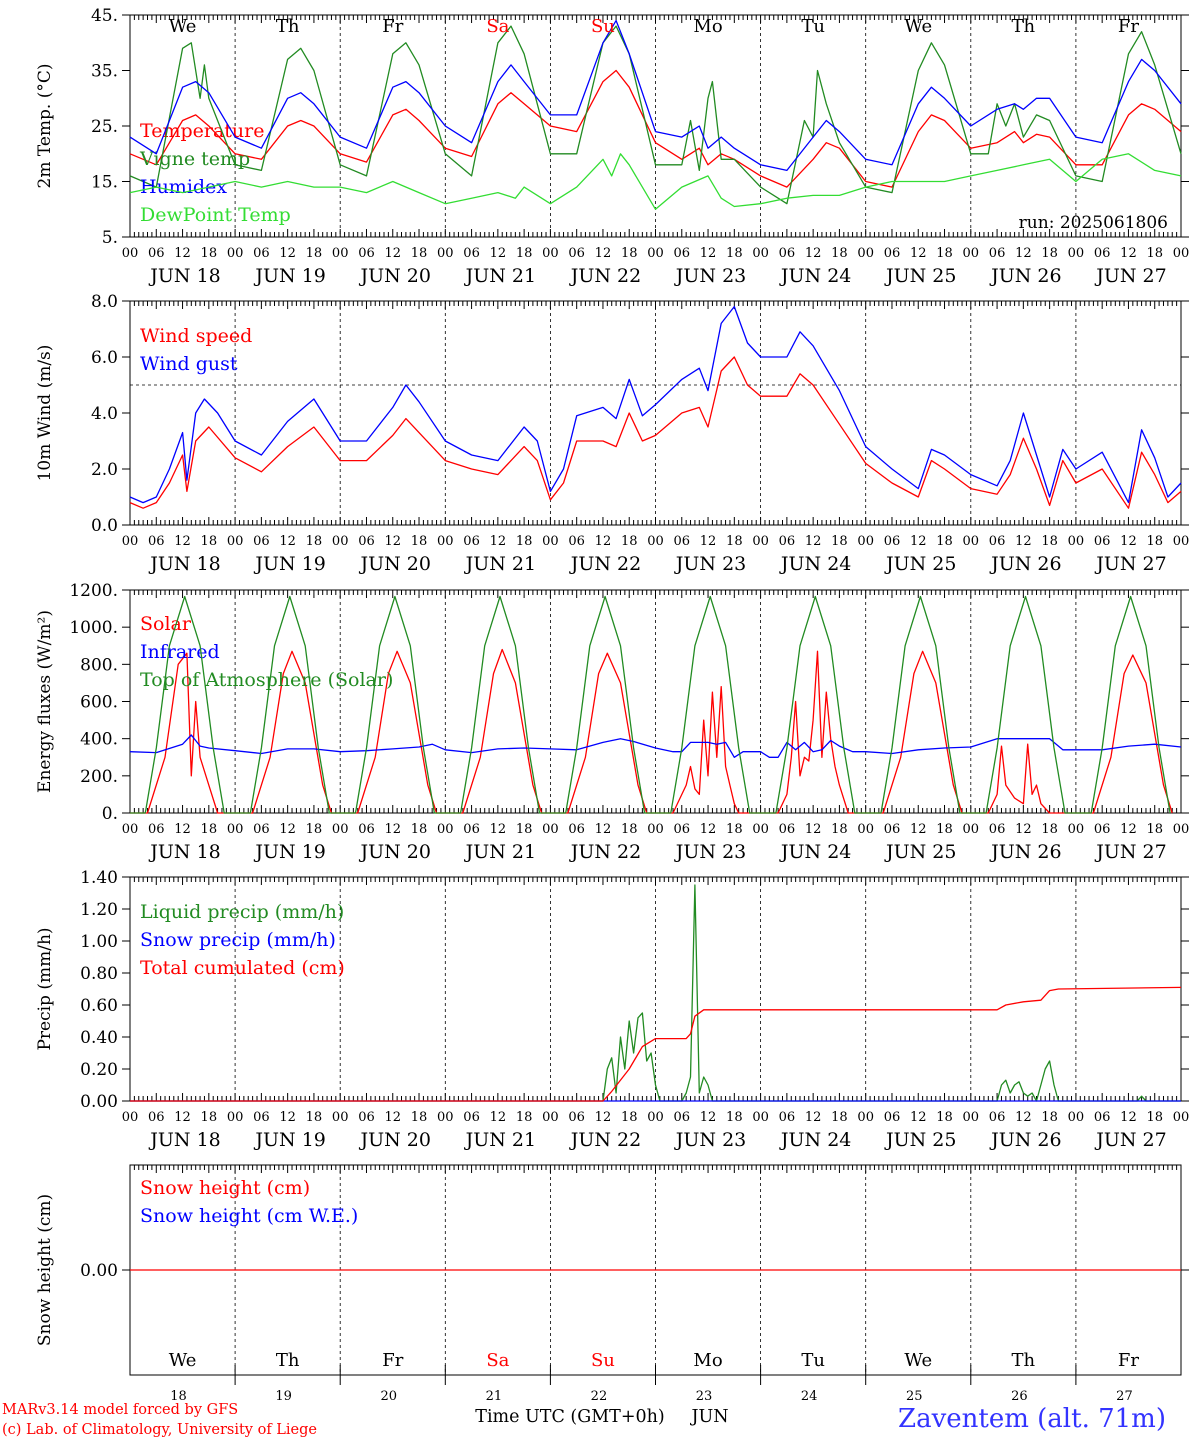 The height and width of the screenshot is (1440, 1194). Describe the element at coordinates (655, 181) in the screenshot. I see `series-line-dewpoint-temp` at that location.